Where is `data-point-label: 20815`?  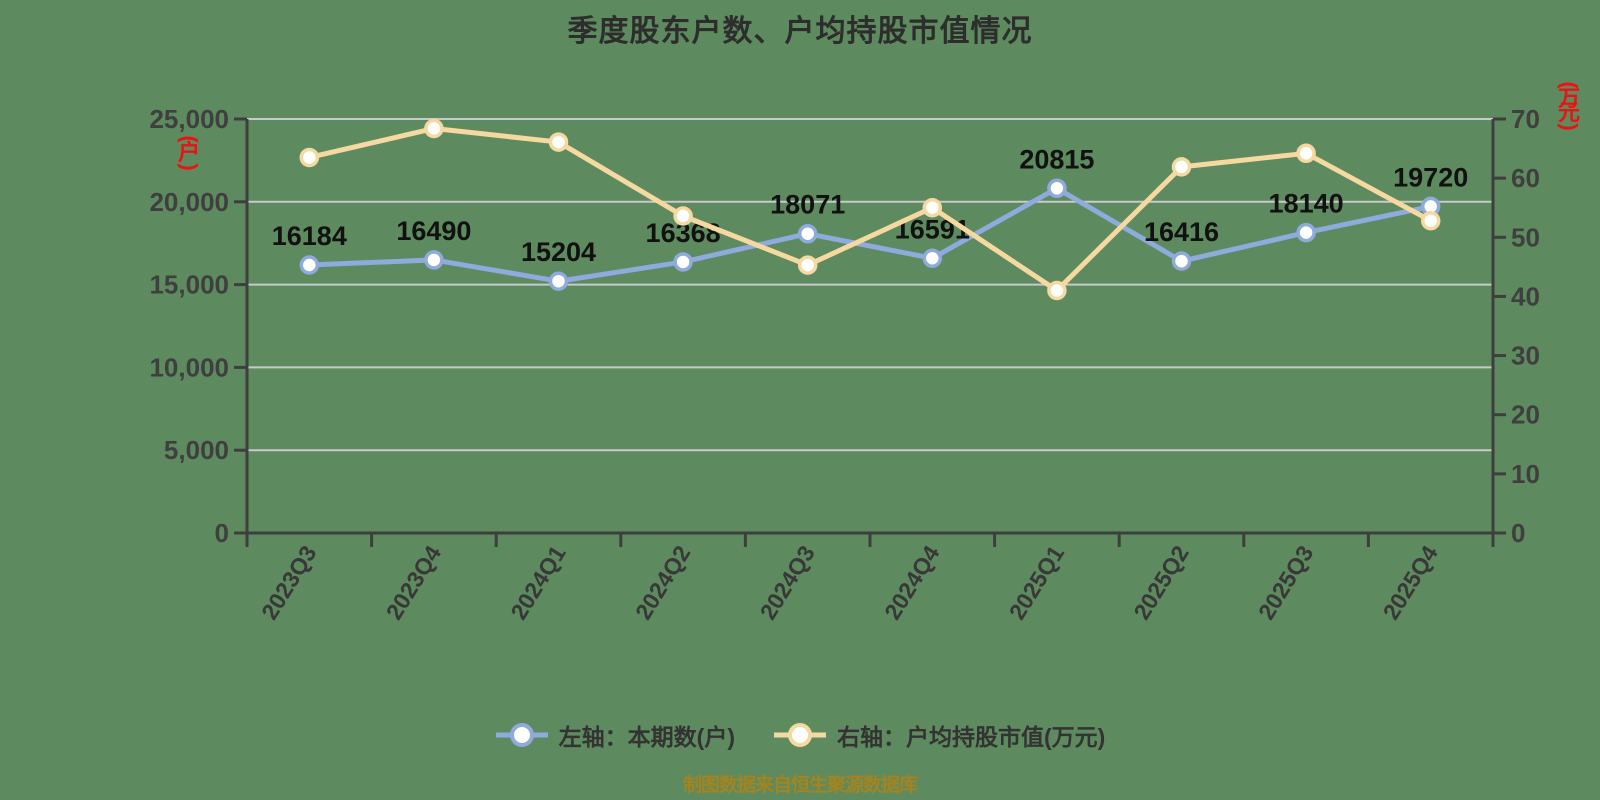
data-point-label: 20815 is located at coordinates (1056, 159).